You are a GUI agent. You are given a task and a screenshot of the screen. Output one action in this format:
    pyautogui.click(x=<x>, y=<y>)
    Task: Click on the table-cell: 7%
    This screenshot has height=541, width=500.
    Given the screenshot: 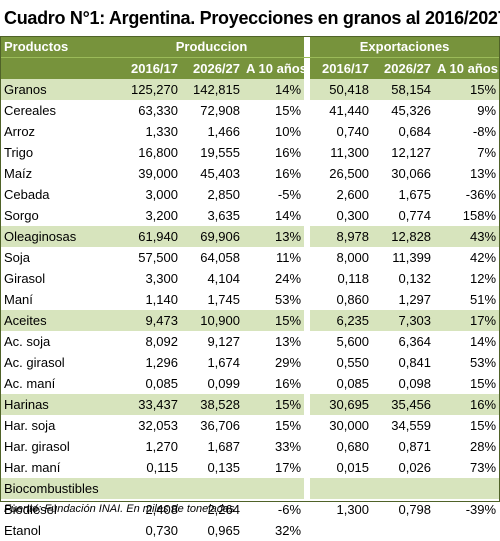 What is the action you would take?
    pyautogui.click(x=487, y=152)
    